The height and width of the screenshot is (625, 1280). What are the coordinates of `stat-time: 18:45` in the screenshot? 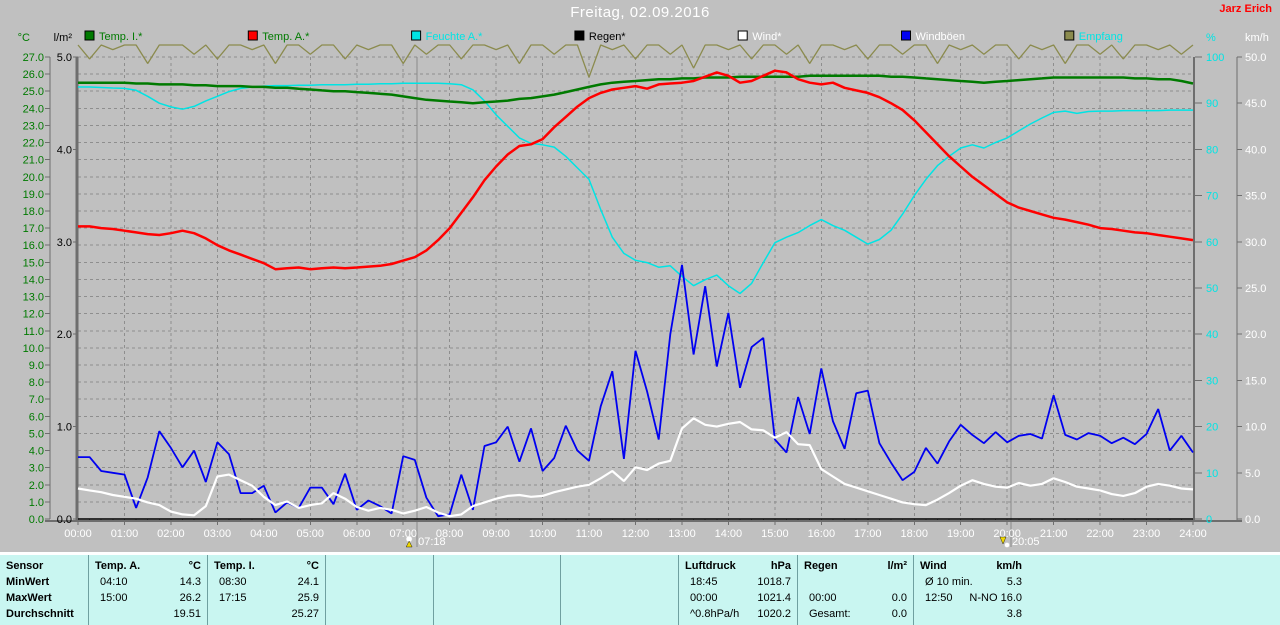 It's located at (704, 582).